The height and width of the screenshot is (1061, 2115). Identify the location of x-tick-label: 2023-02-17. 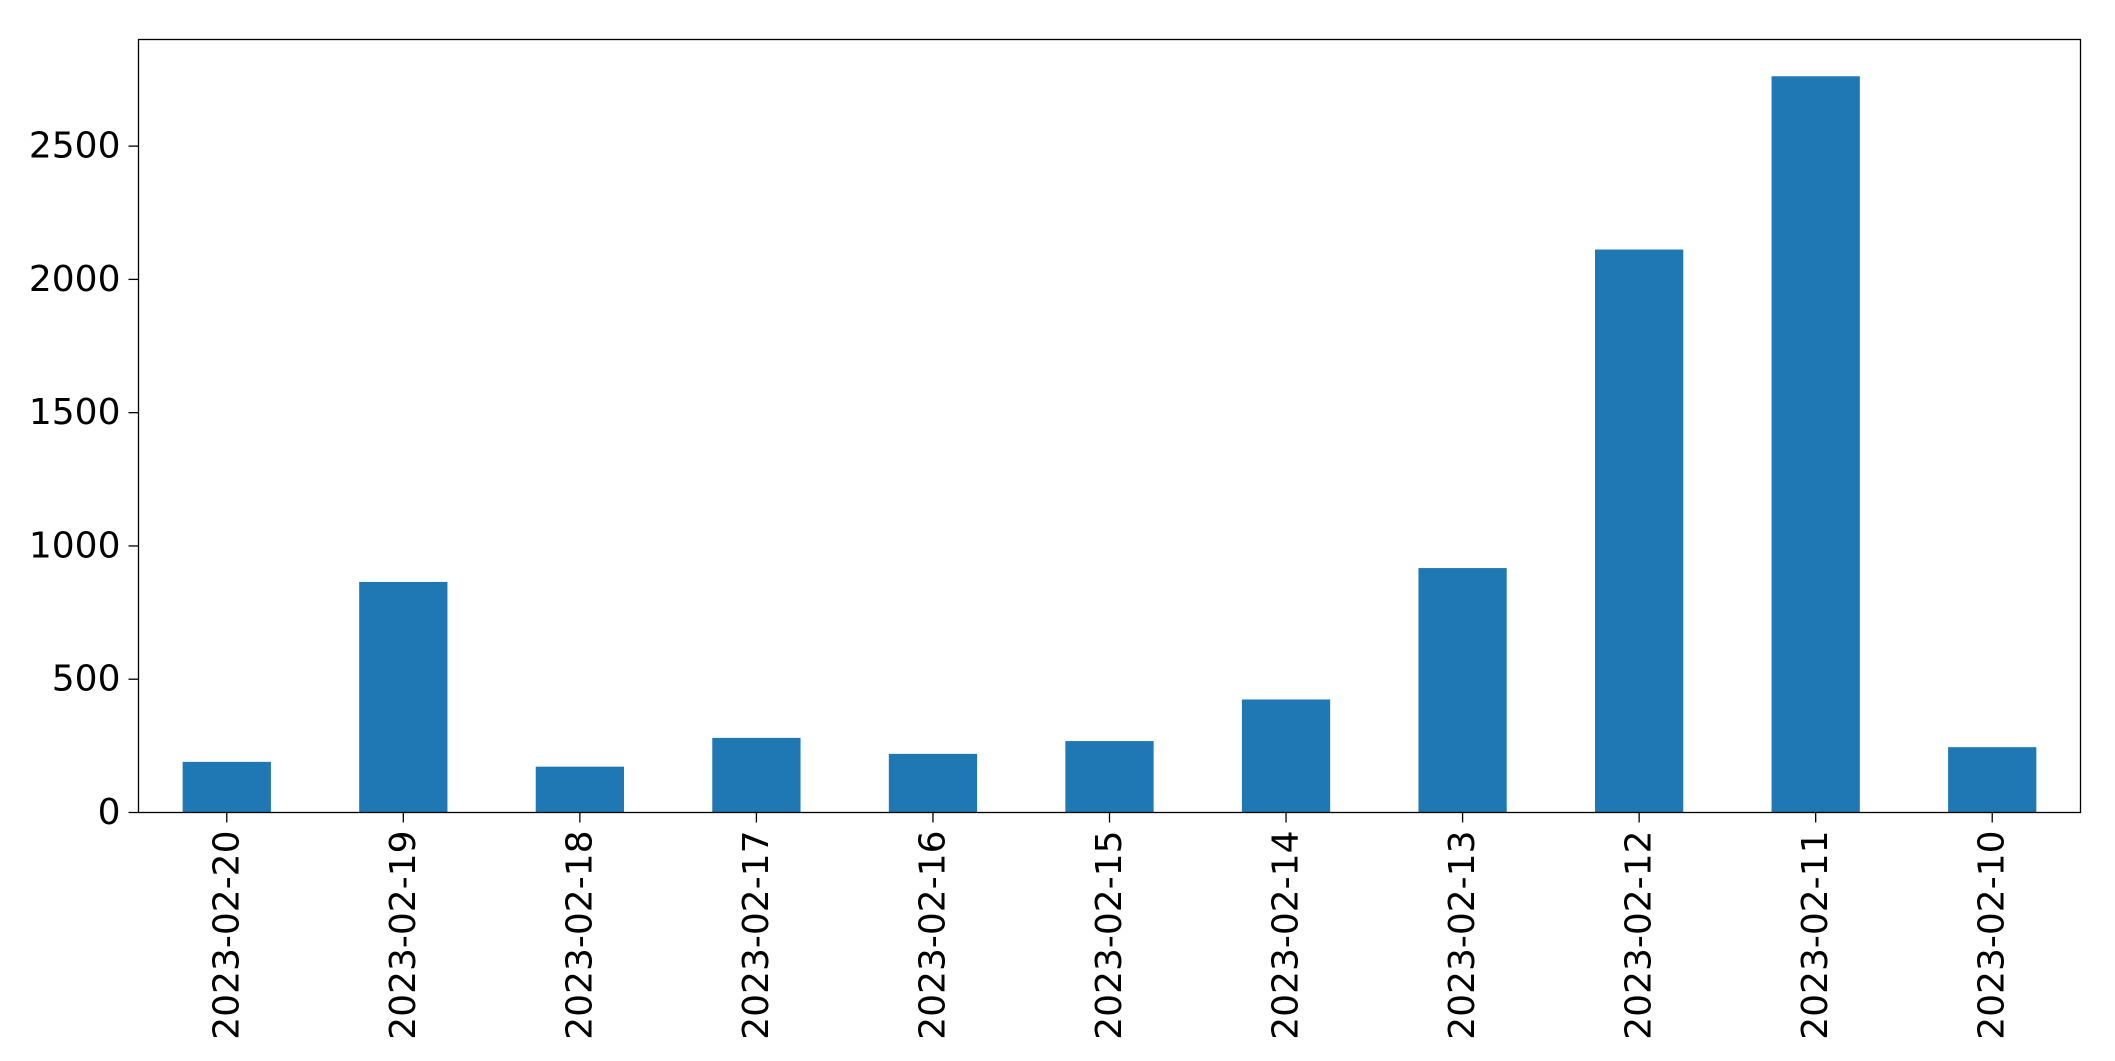
(756, 935).